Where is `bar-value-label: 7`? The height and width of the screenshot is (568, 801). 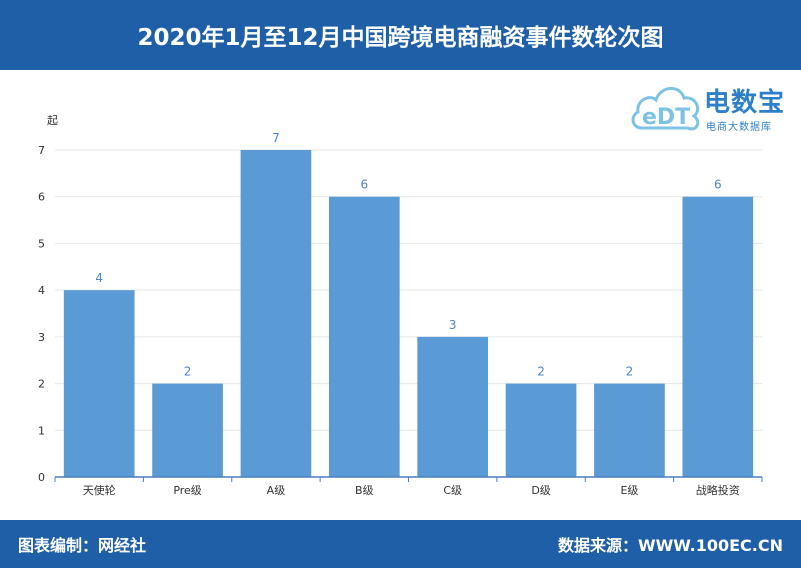 bar-value-label: 7 is located at coordinates (276, 138).